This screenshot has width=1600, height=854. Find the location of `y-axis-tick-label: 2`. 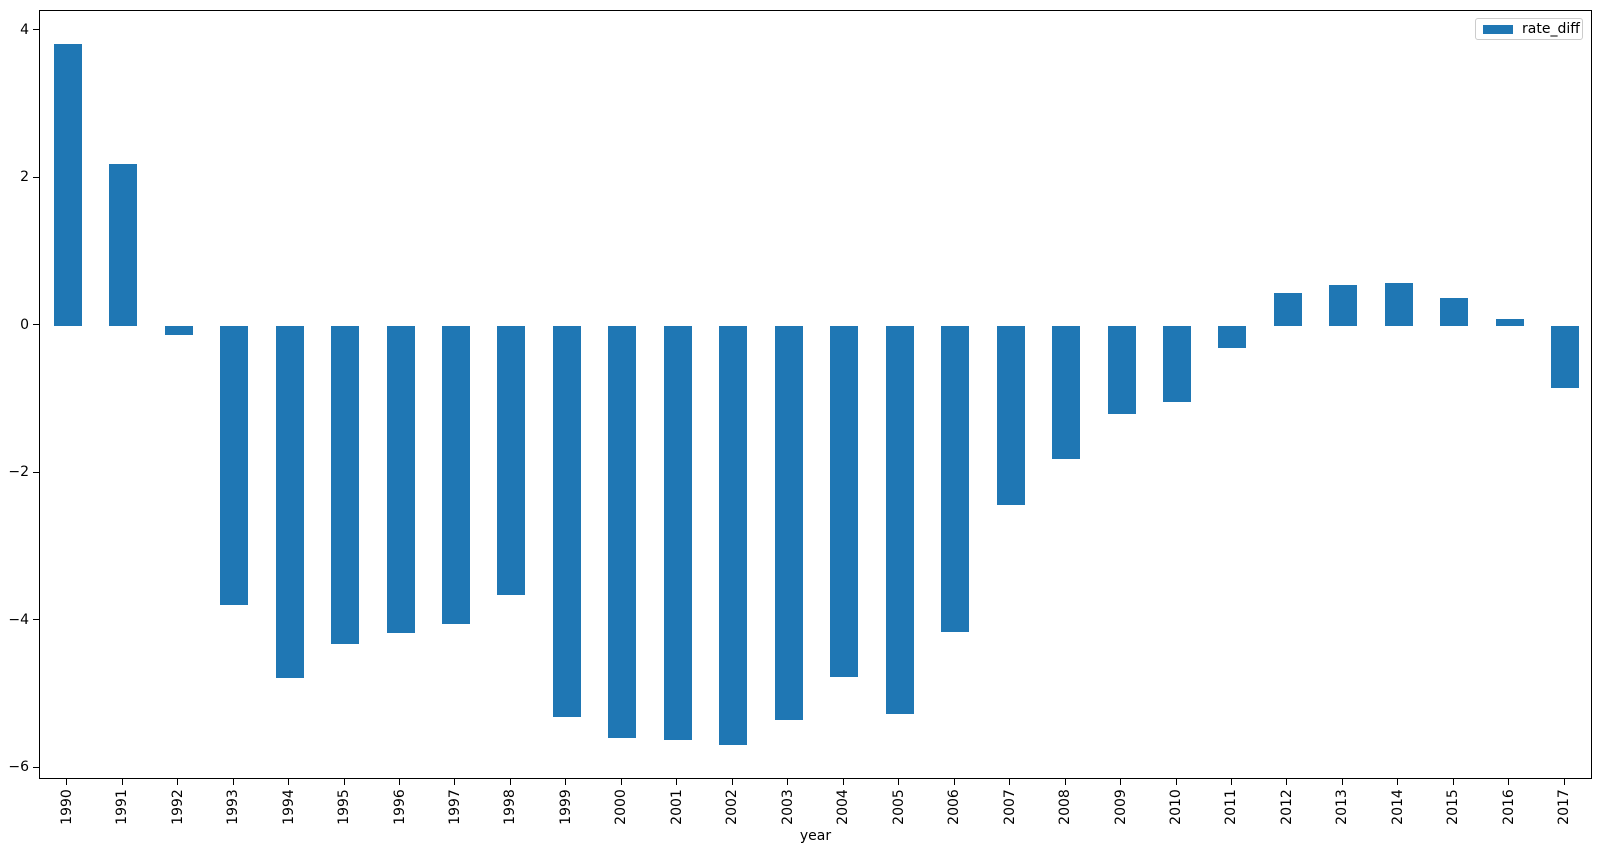

y-axis-tick-label: 2 is located at coordinates (24, 177).